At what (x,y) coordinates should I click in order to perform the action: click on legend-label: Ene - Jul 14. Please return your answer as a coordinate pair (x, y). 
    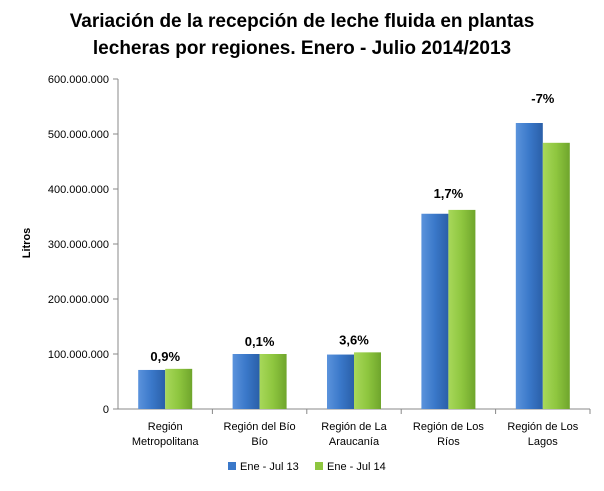
    Looking at the image, I should click on (356, 467).